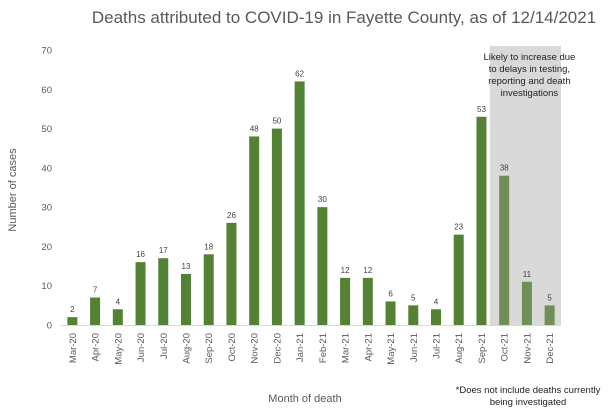 This screenshot has height=411, width=610. What do you see at coordinates (46, 168) in the screenshot?
I see `y-tick-label: 40` at bounding box center [46, 168].